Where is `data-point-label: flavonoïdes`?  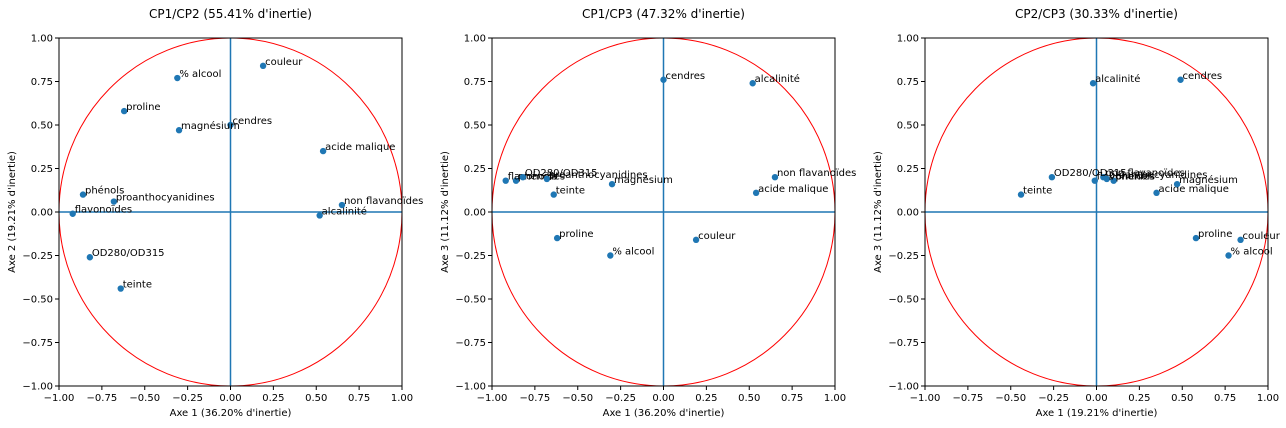 data-point-label: flavonoïdes is located at coordinates (1125, 177).